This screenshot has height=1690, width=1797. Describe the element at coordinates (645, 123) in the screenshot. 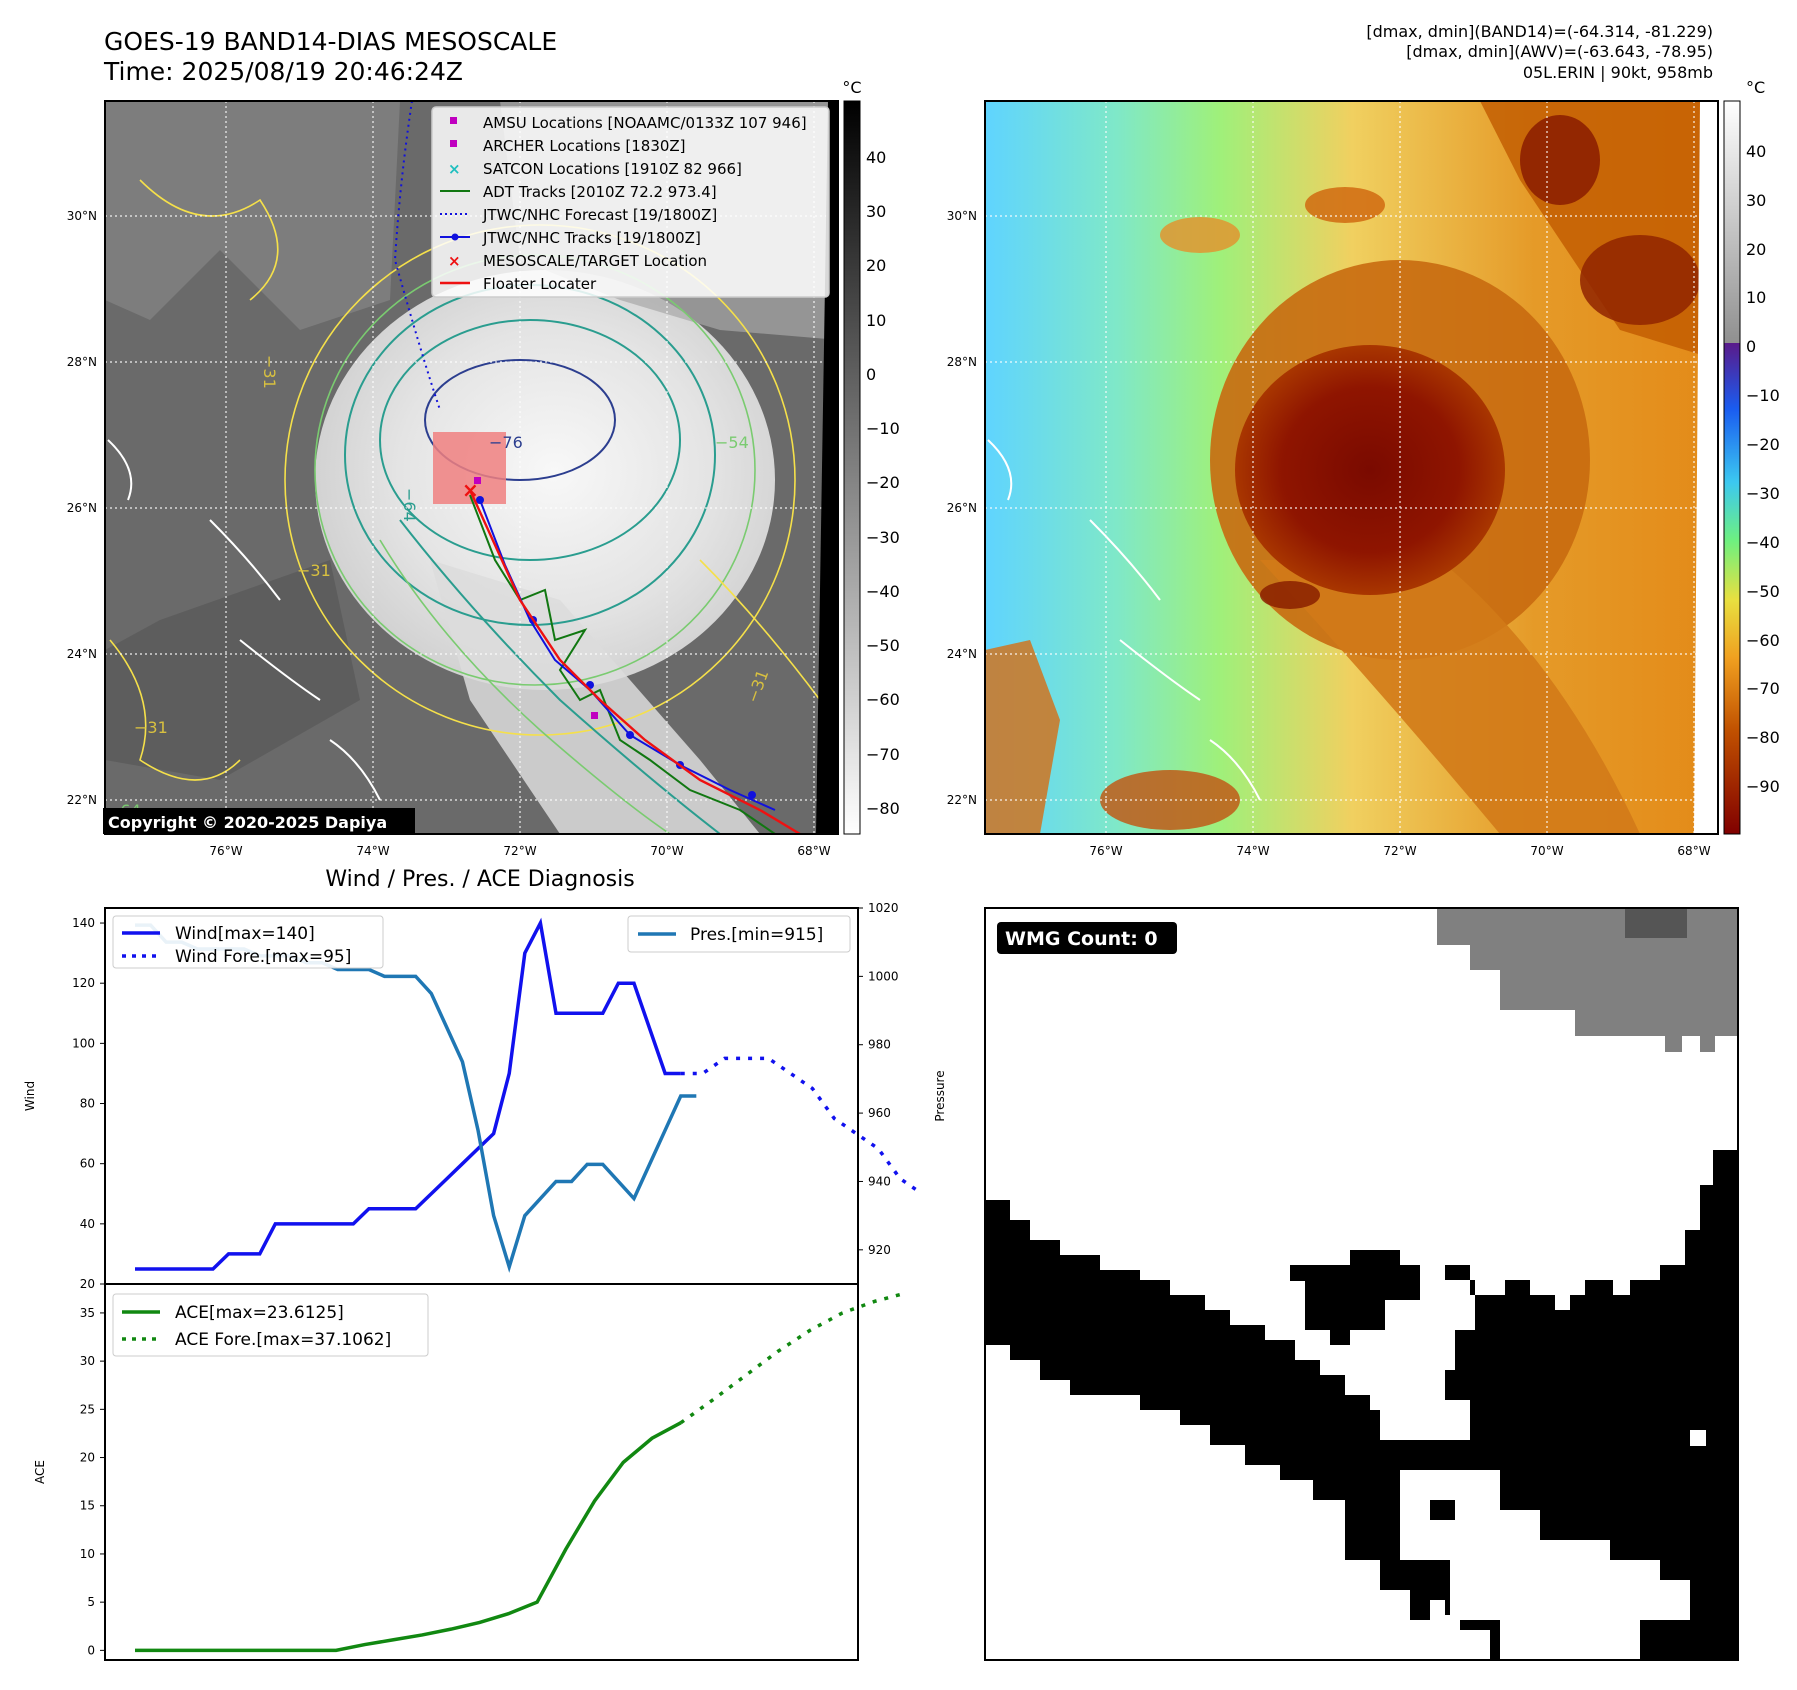

I see `legend-label: AMSU Locations [NOAAMC/0133Z 107 946]` at that location.